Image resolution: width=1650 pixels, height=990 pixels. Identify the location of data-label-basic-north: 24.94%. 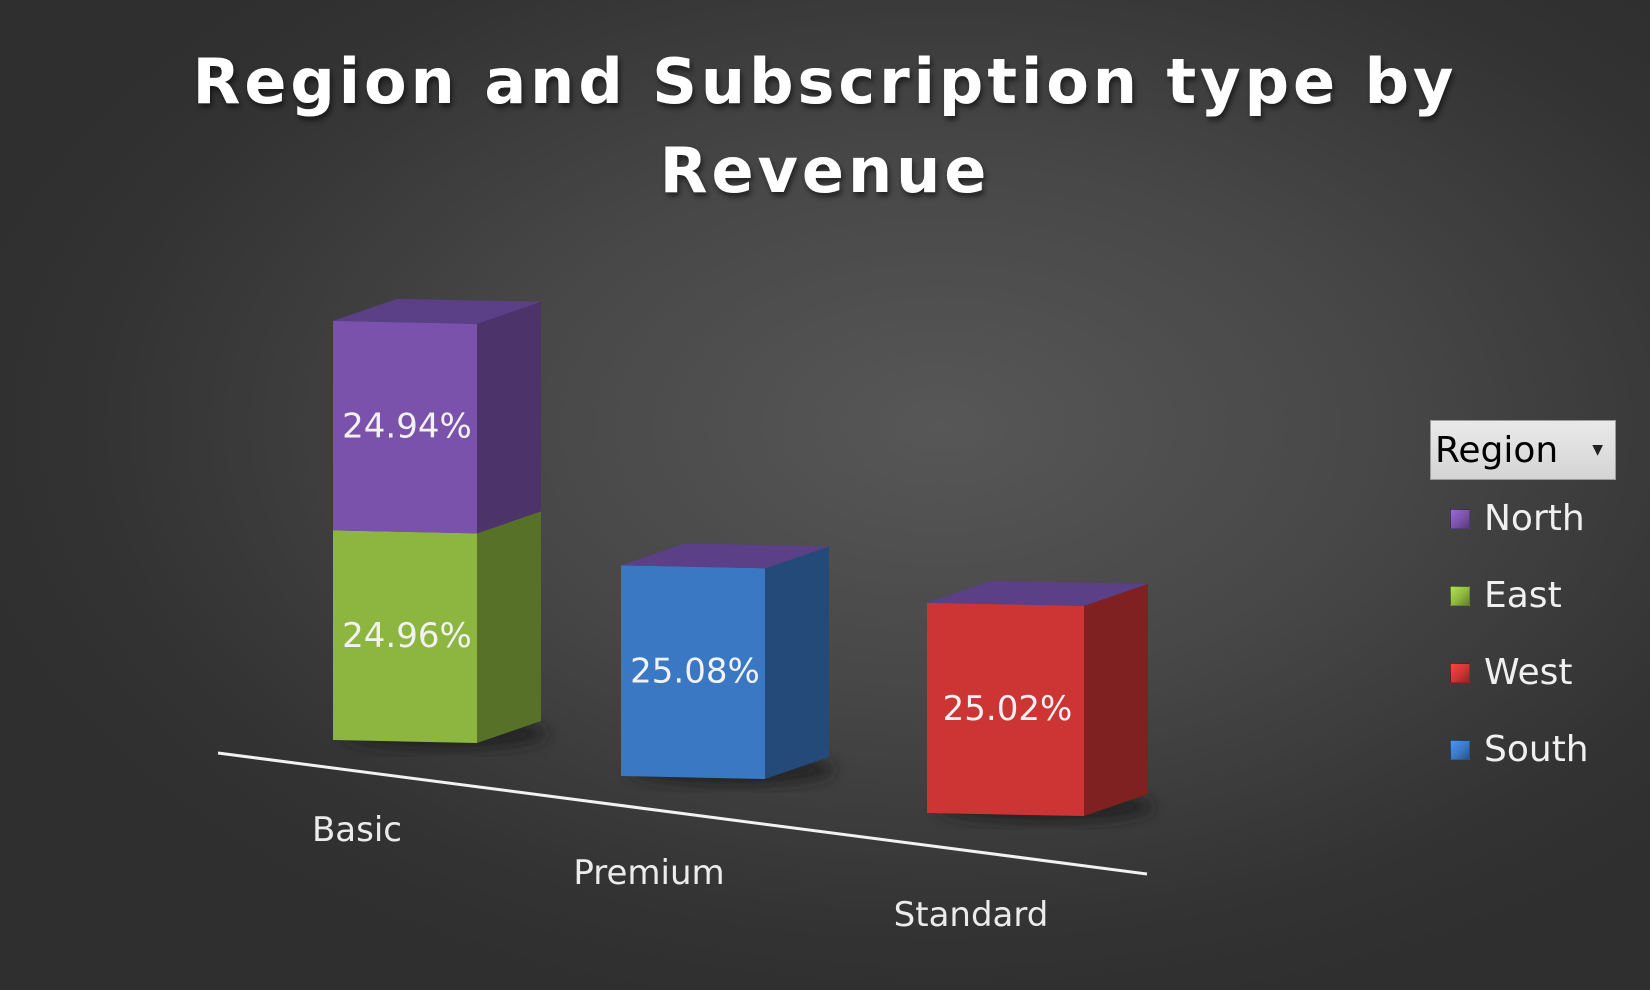
(407, 427).